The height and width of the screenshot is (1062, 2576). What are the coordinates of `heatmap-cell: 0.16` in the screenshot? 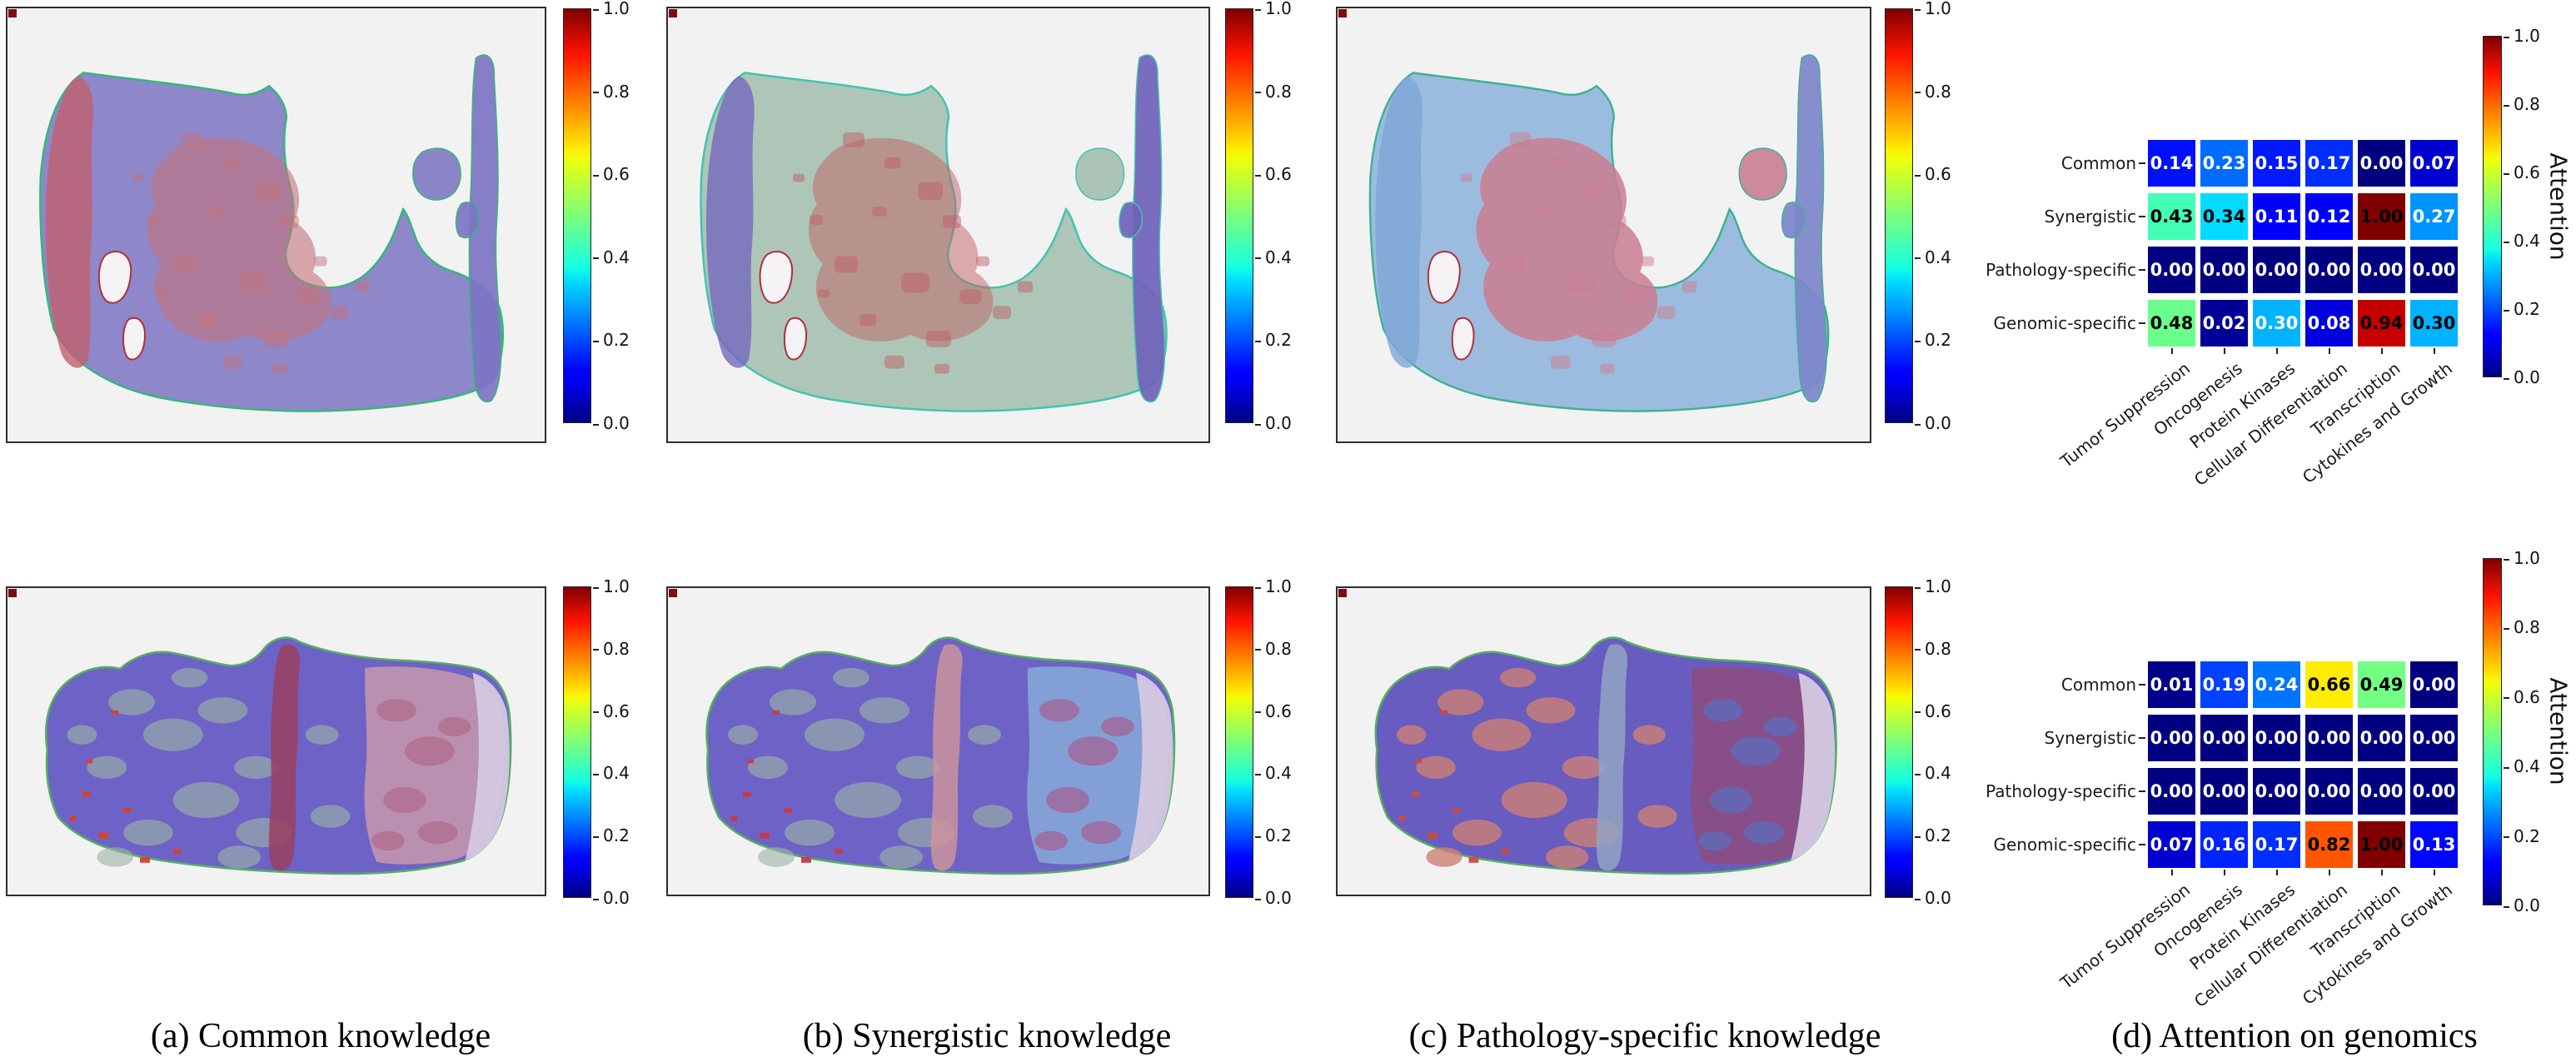 It's located at (2224, 844).